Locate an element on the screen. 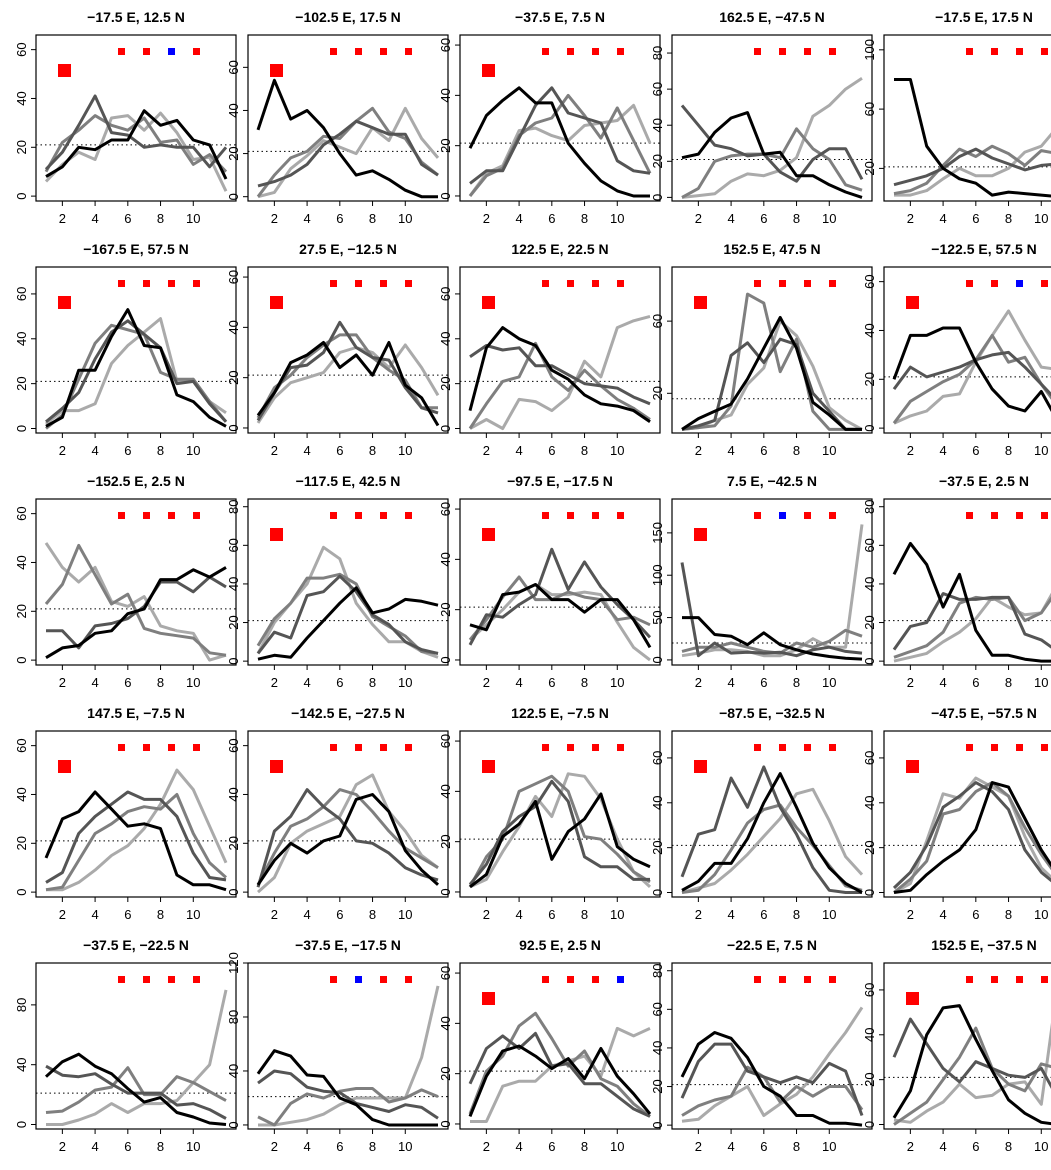  panel-20: −47.5 E, −57.5 N 2 4 6 8 10 0 20 40 60 is located at coordinates (956, 813).